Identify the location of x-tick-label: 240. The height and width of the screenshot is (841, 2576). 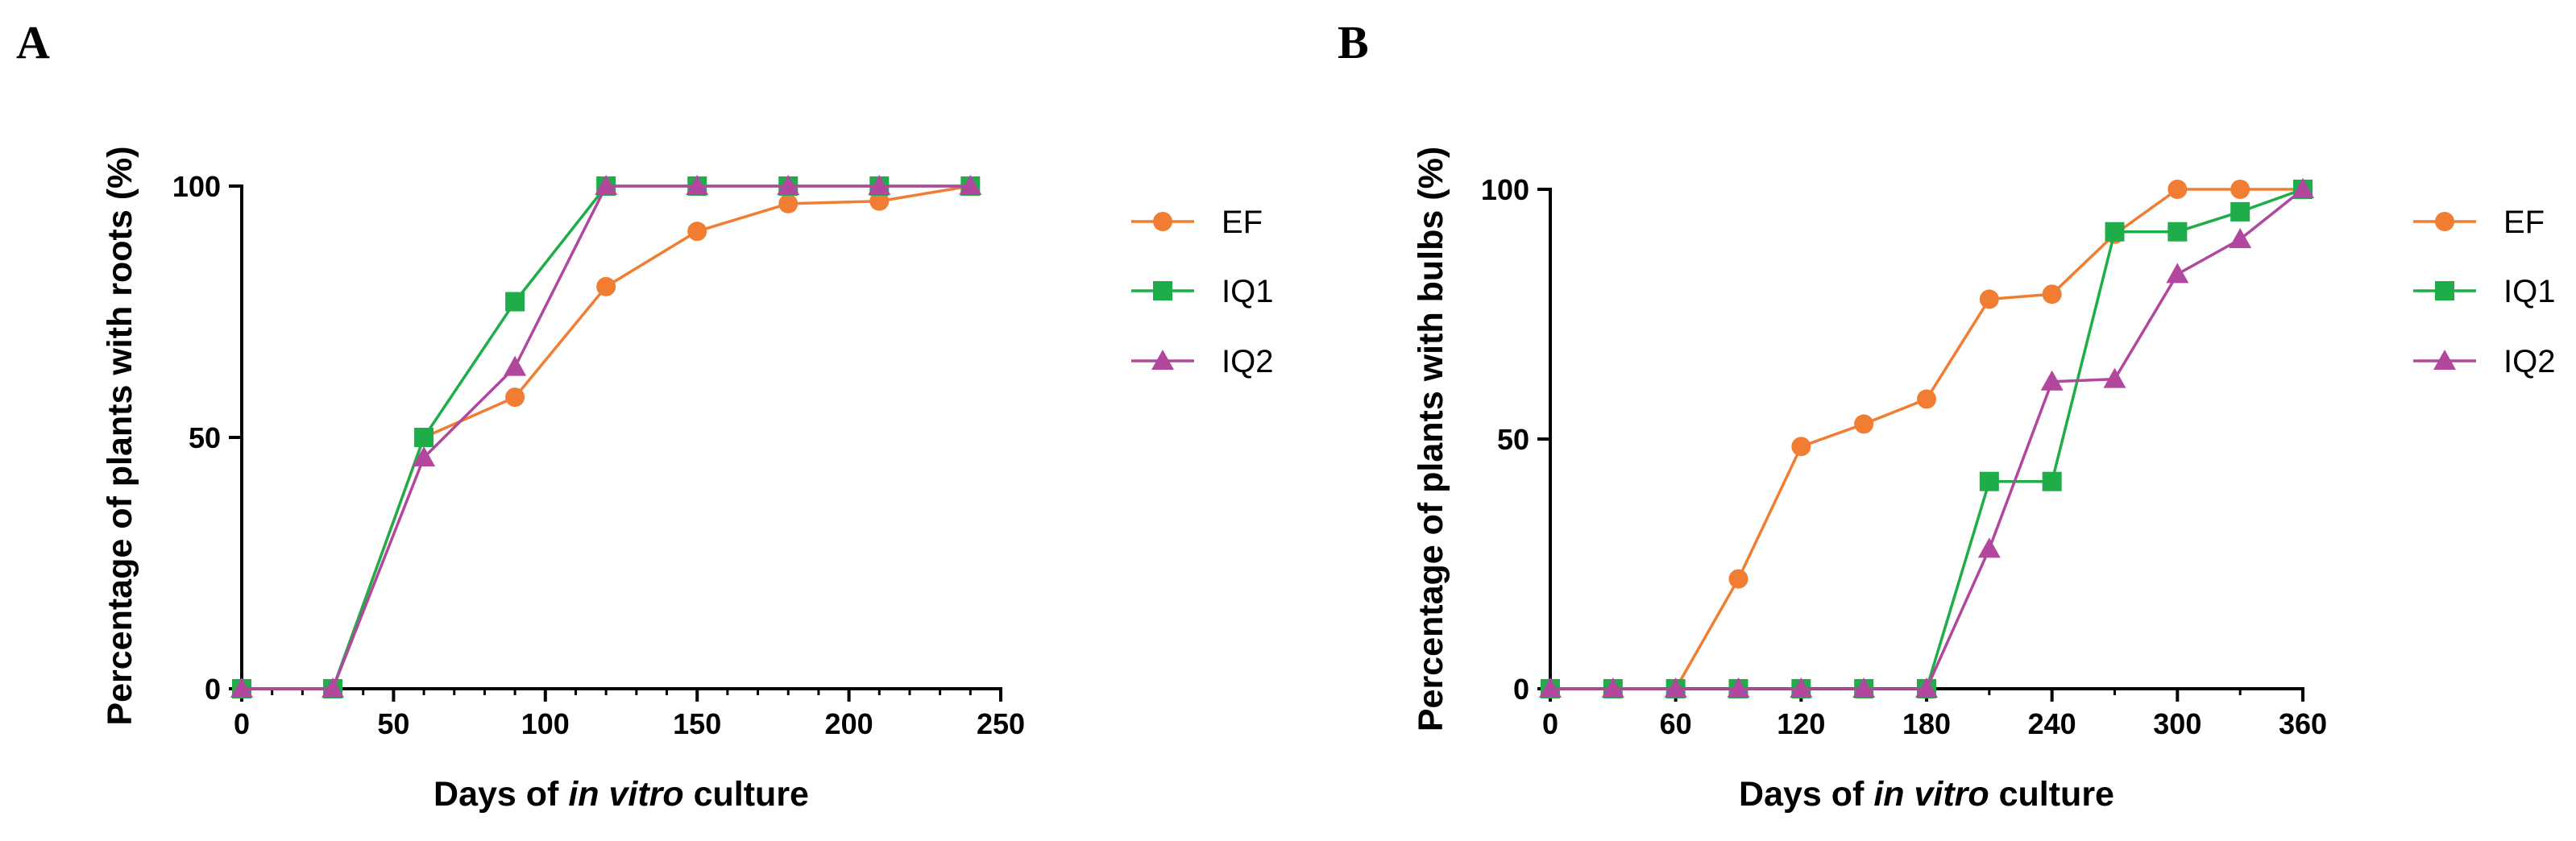
(2052, 723).